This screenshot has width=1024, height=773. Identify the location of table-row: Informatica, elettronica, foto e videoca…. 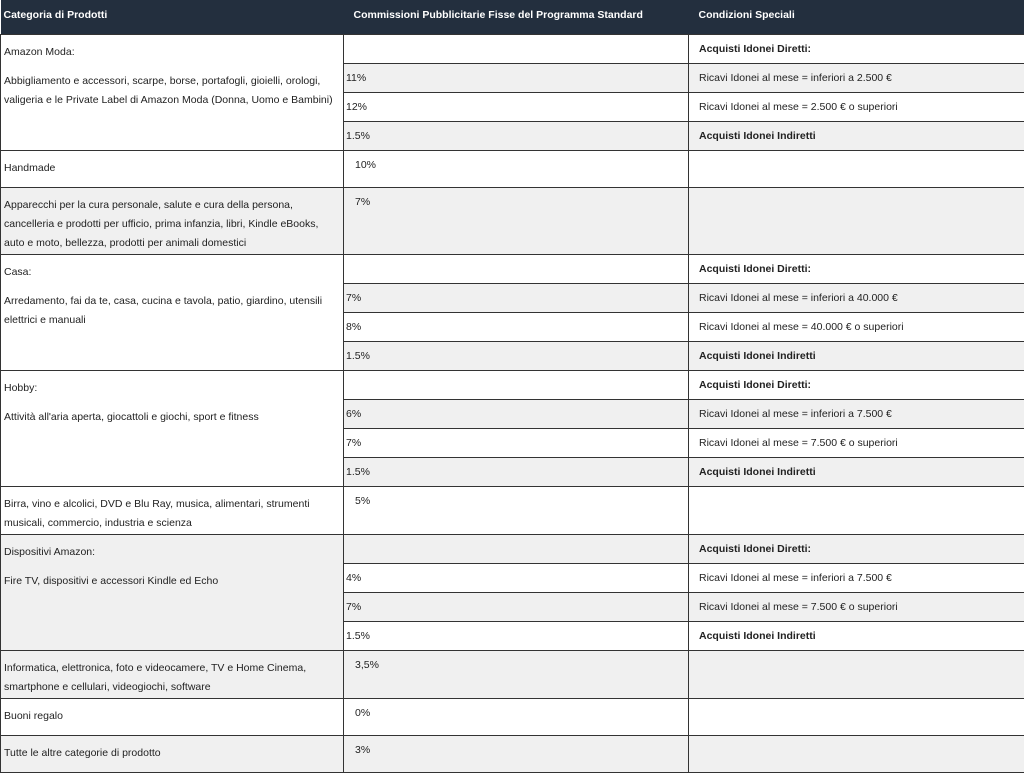
(512, 675).